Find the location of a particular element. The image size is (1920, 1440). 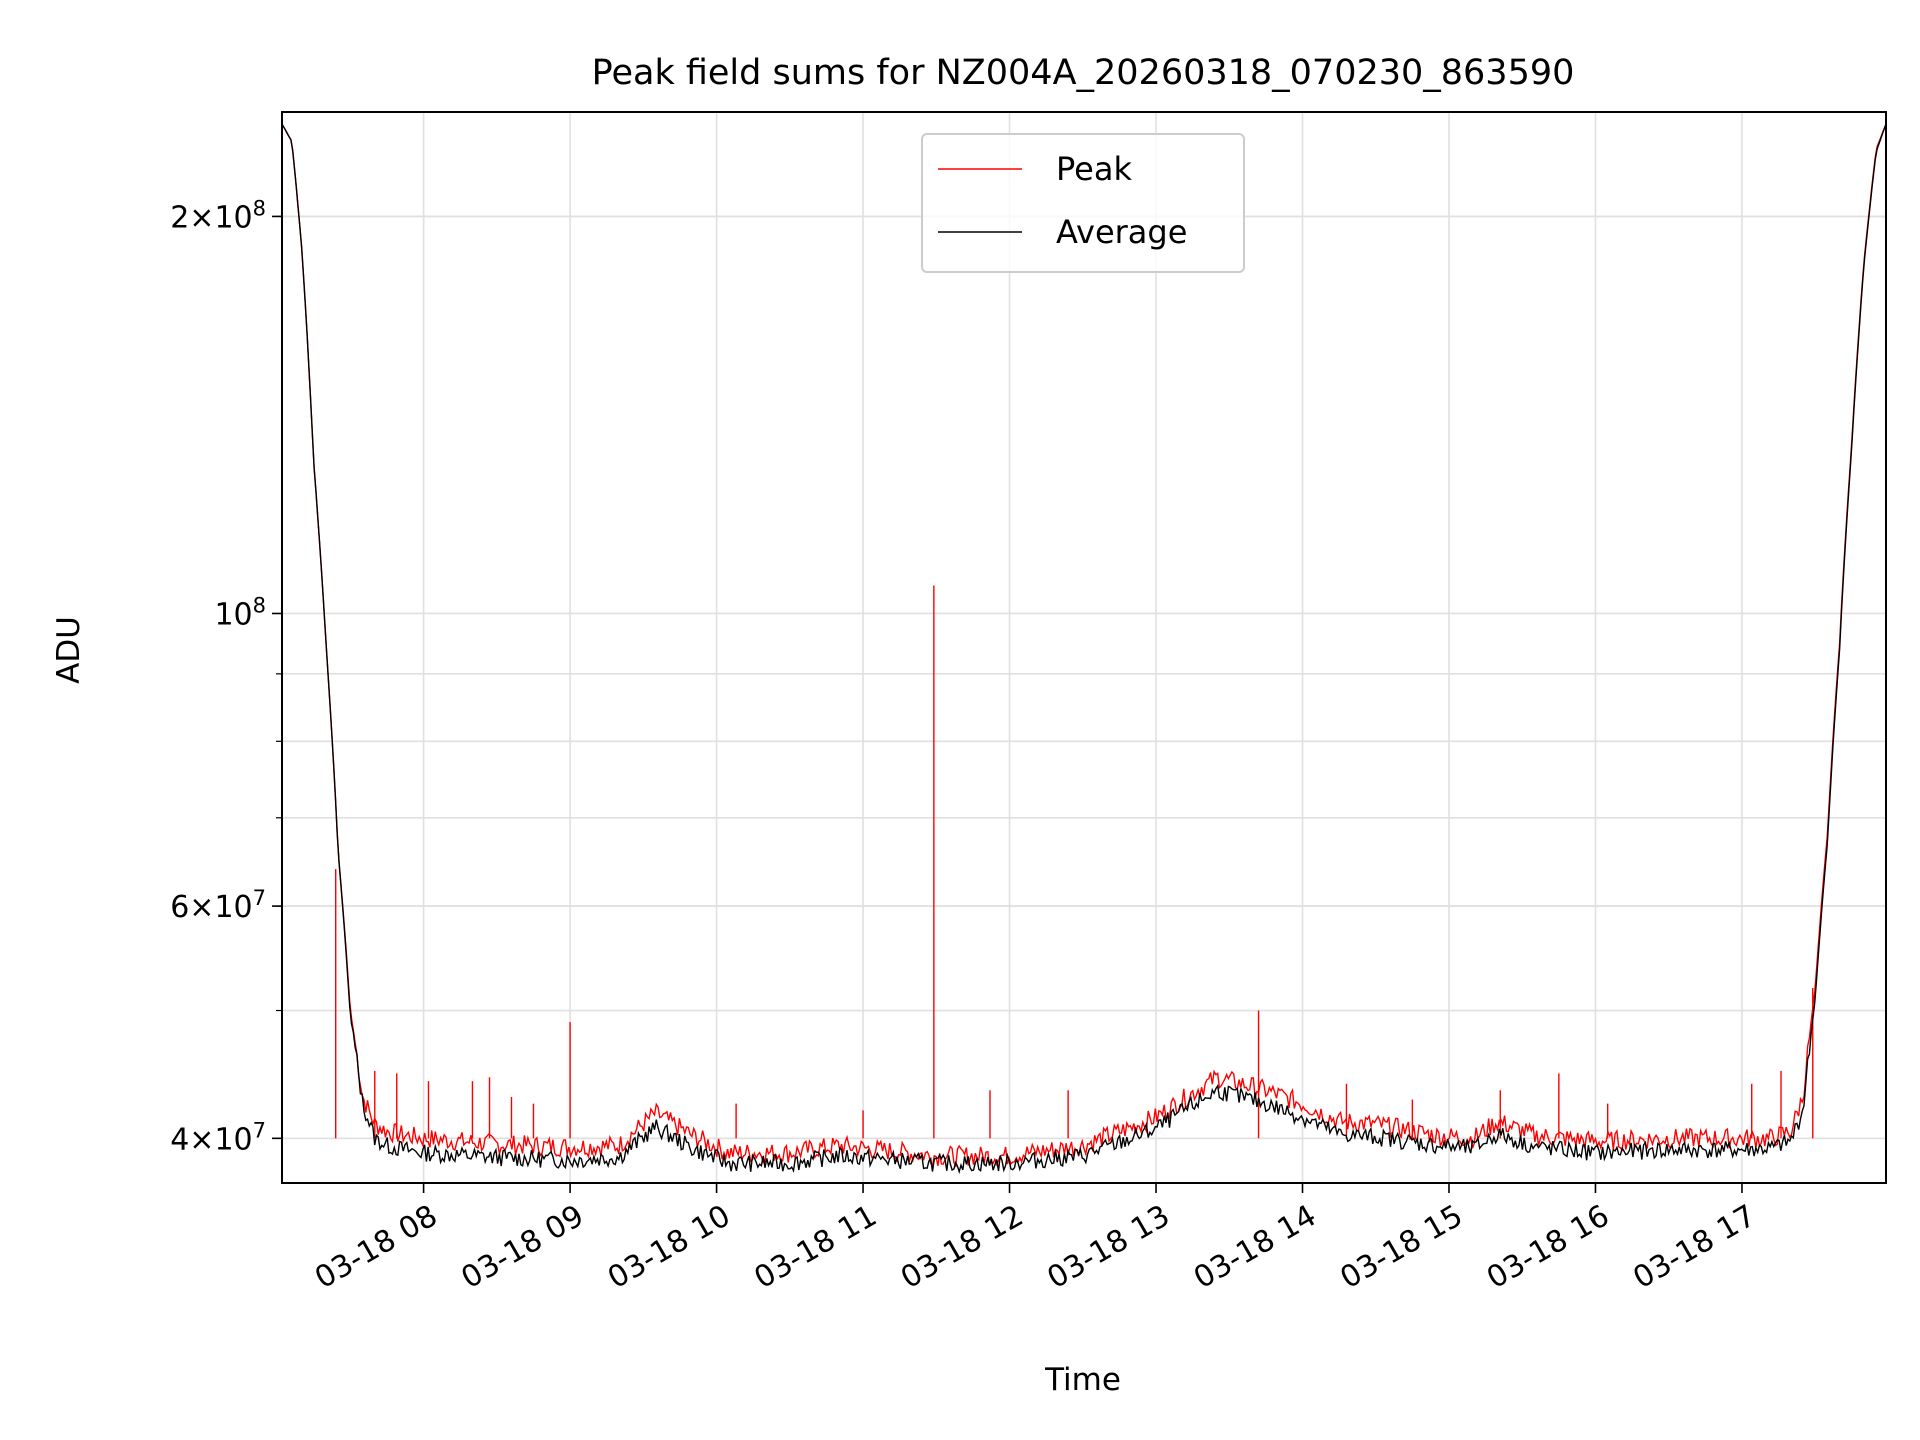

legend-label: Average is located at coordinates (1121, 232).